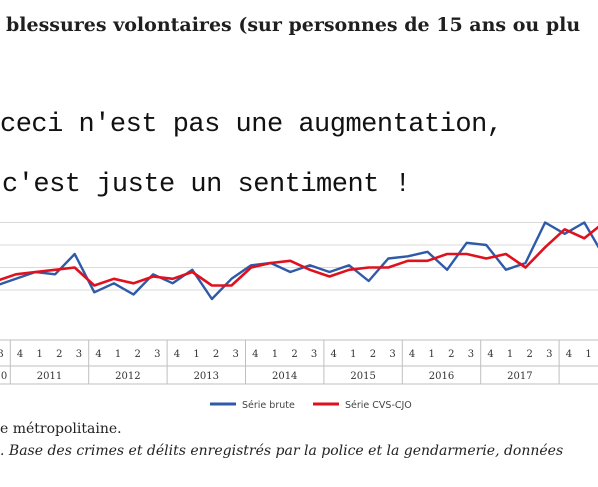 Image resolution: width=598 pixels, height=487 pixels. Describe the element at coordinates (519, 376) in the screenshot. I see `x-year-label: 2017` at that location.